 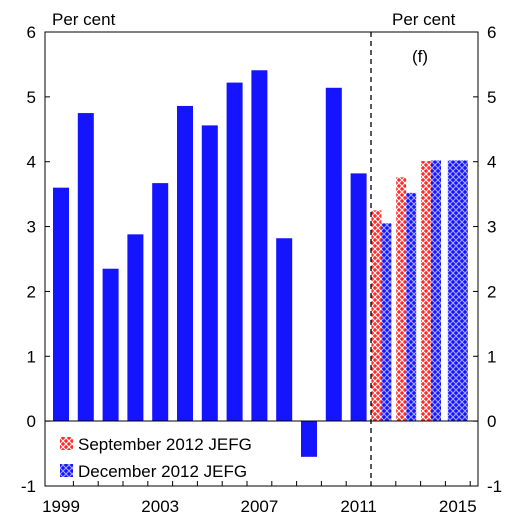 What do you see at coordinates (160, 302) in the screenshot?
I see `bar-2003` at bounding box center [160, 302].